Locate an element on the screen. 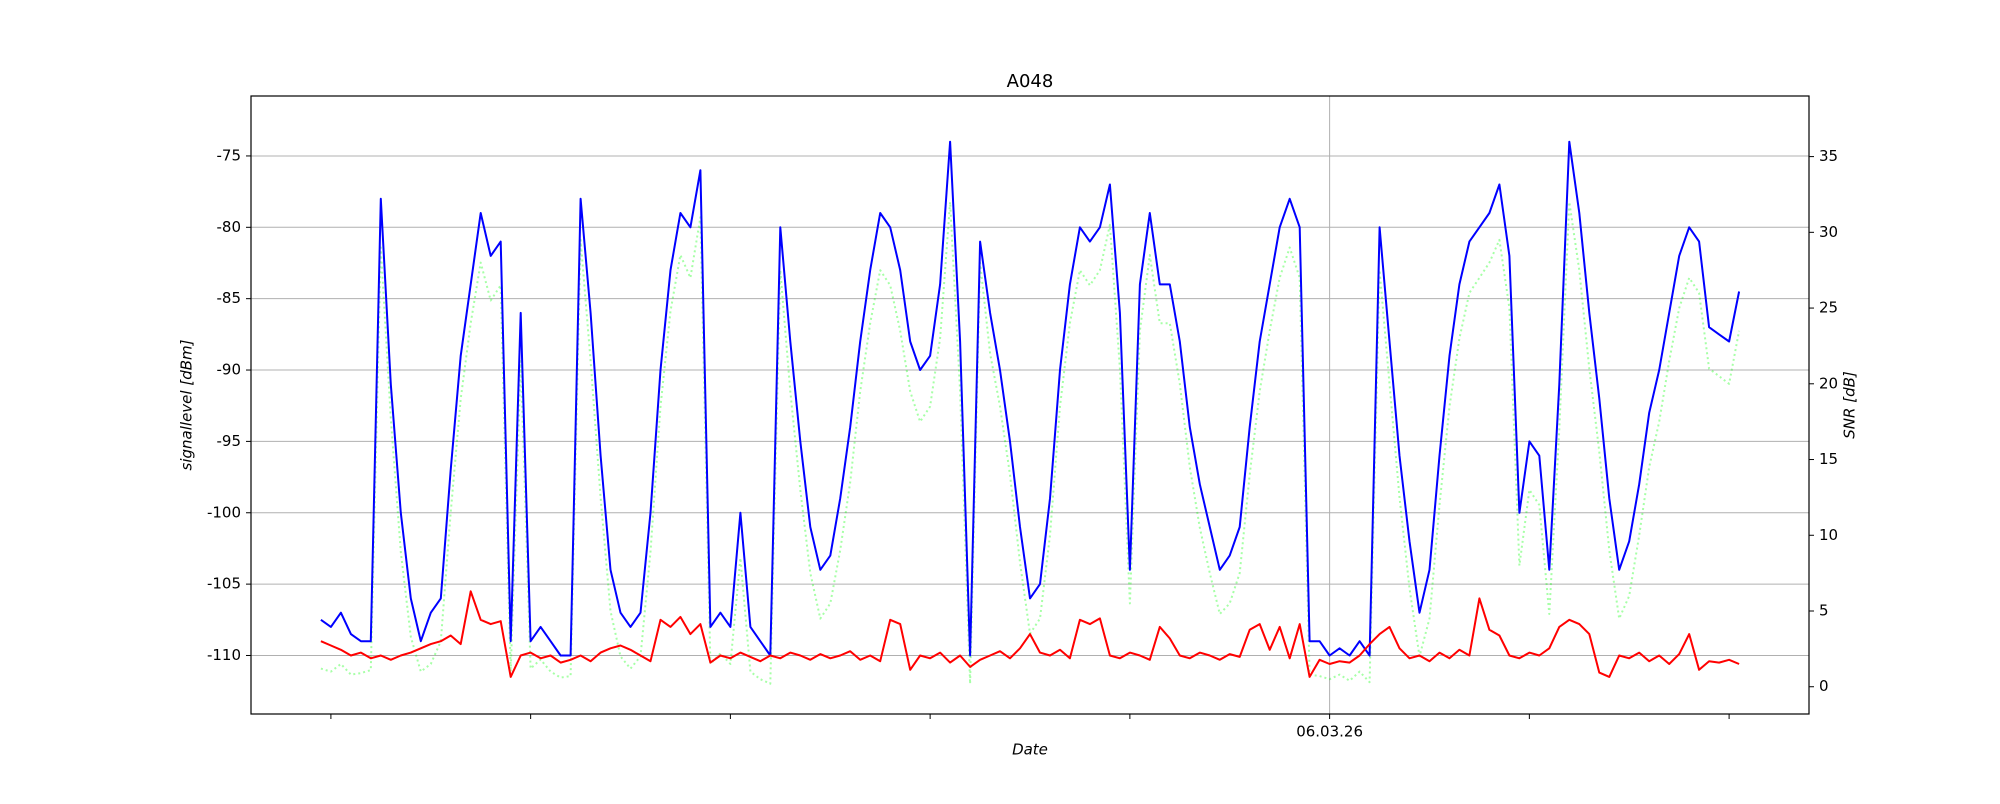 This screenshot has height=804, width=2000. y2-tick-label: 5 is located at coordinates (1824, 611).